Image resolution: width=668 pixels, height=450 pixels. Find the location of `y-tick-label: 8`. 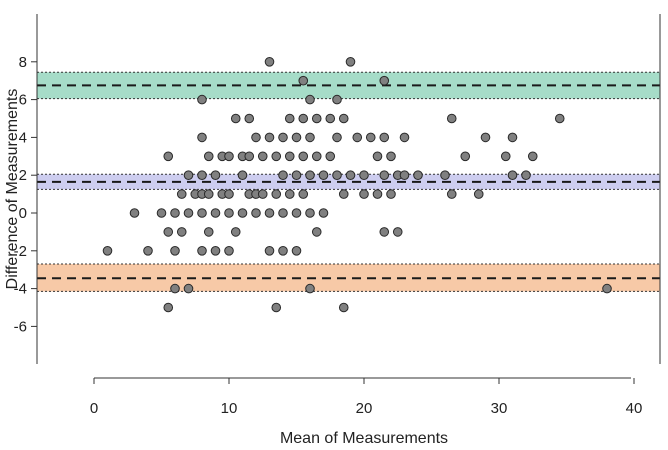

y-tick-label: 8 is located at coordinates (23, 62).